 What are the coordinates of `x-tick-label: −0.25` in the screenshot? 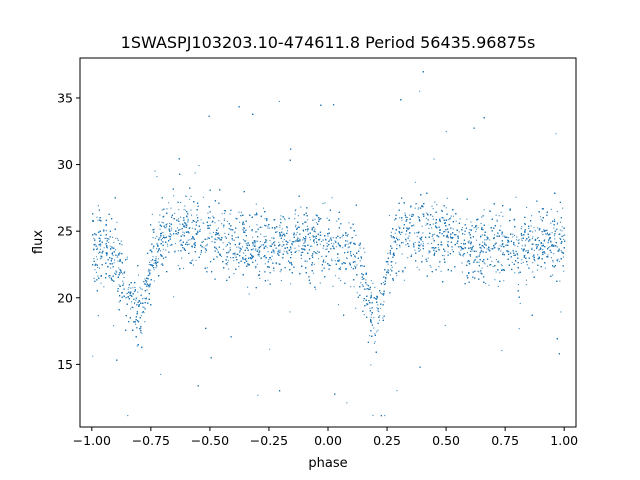 It's located at (269, 440).